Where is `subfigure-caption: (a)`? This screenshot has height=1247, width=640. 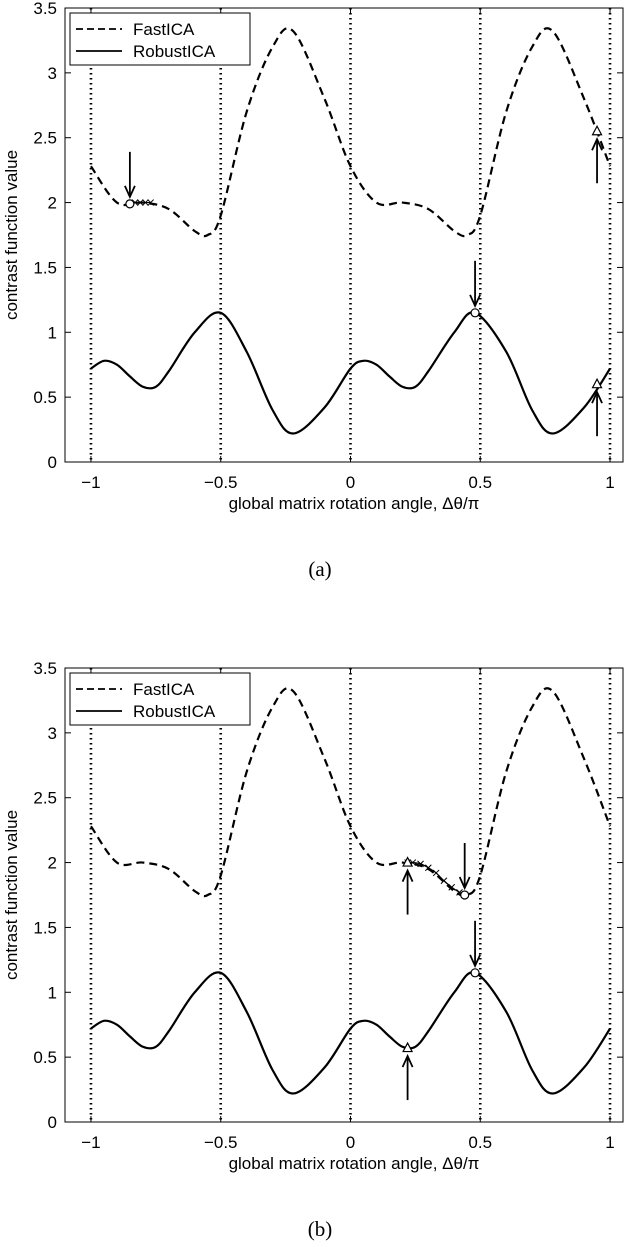
subfigure-caption: (a) is located at coordinates (319, 569).